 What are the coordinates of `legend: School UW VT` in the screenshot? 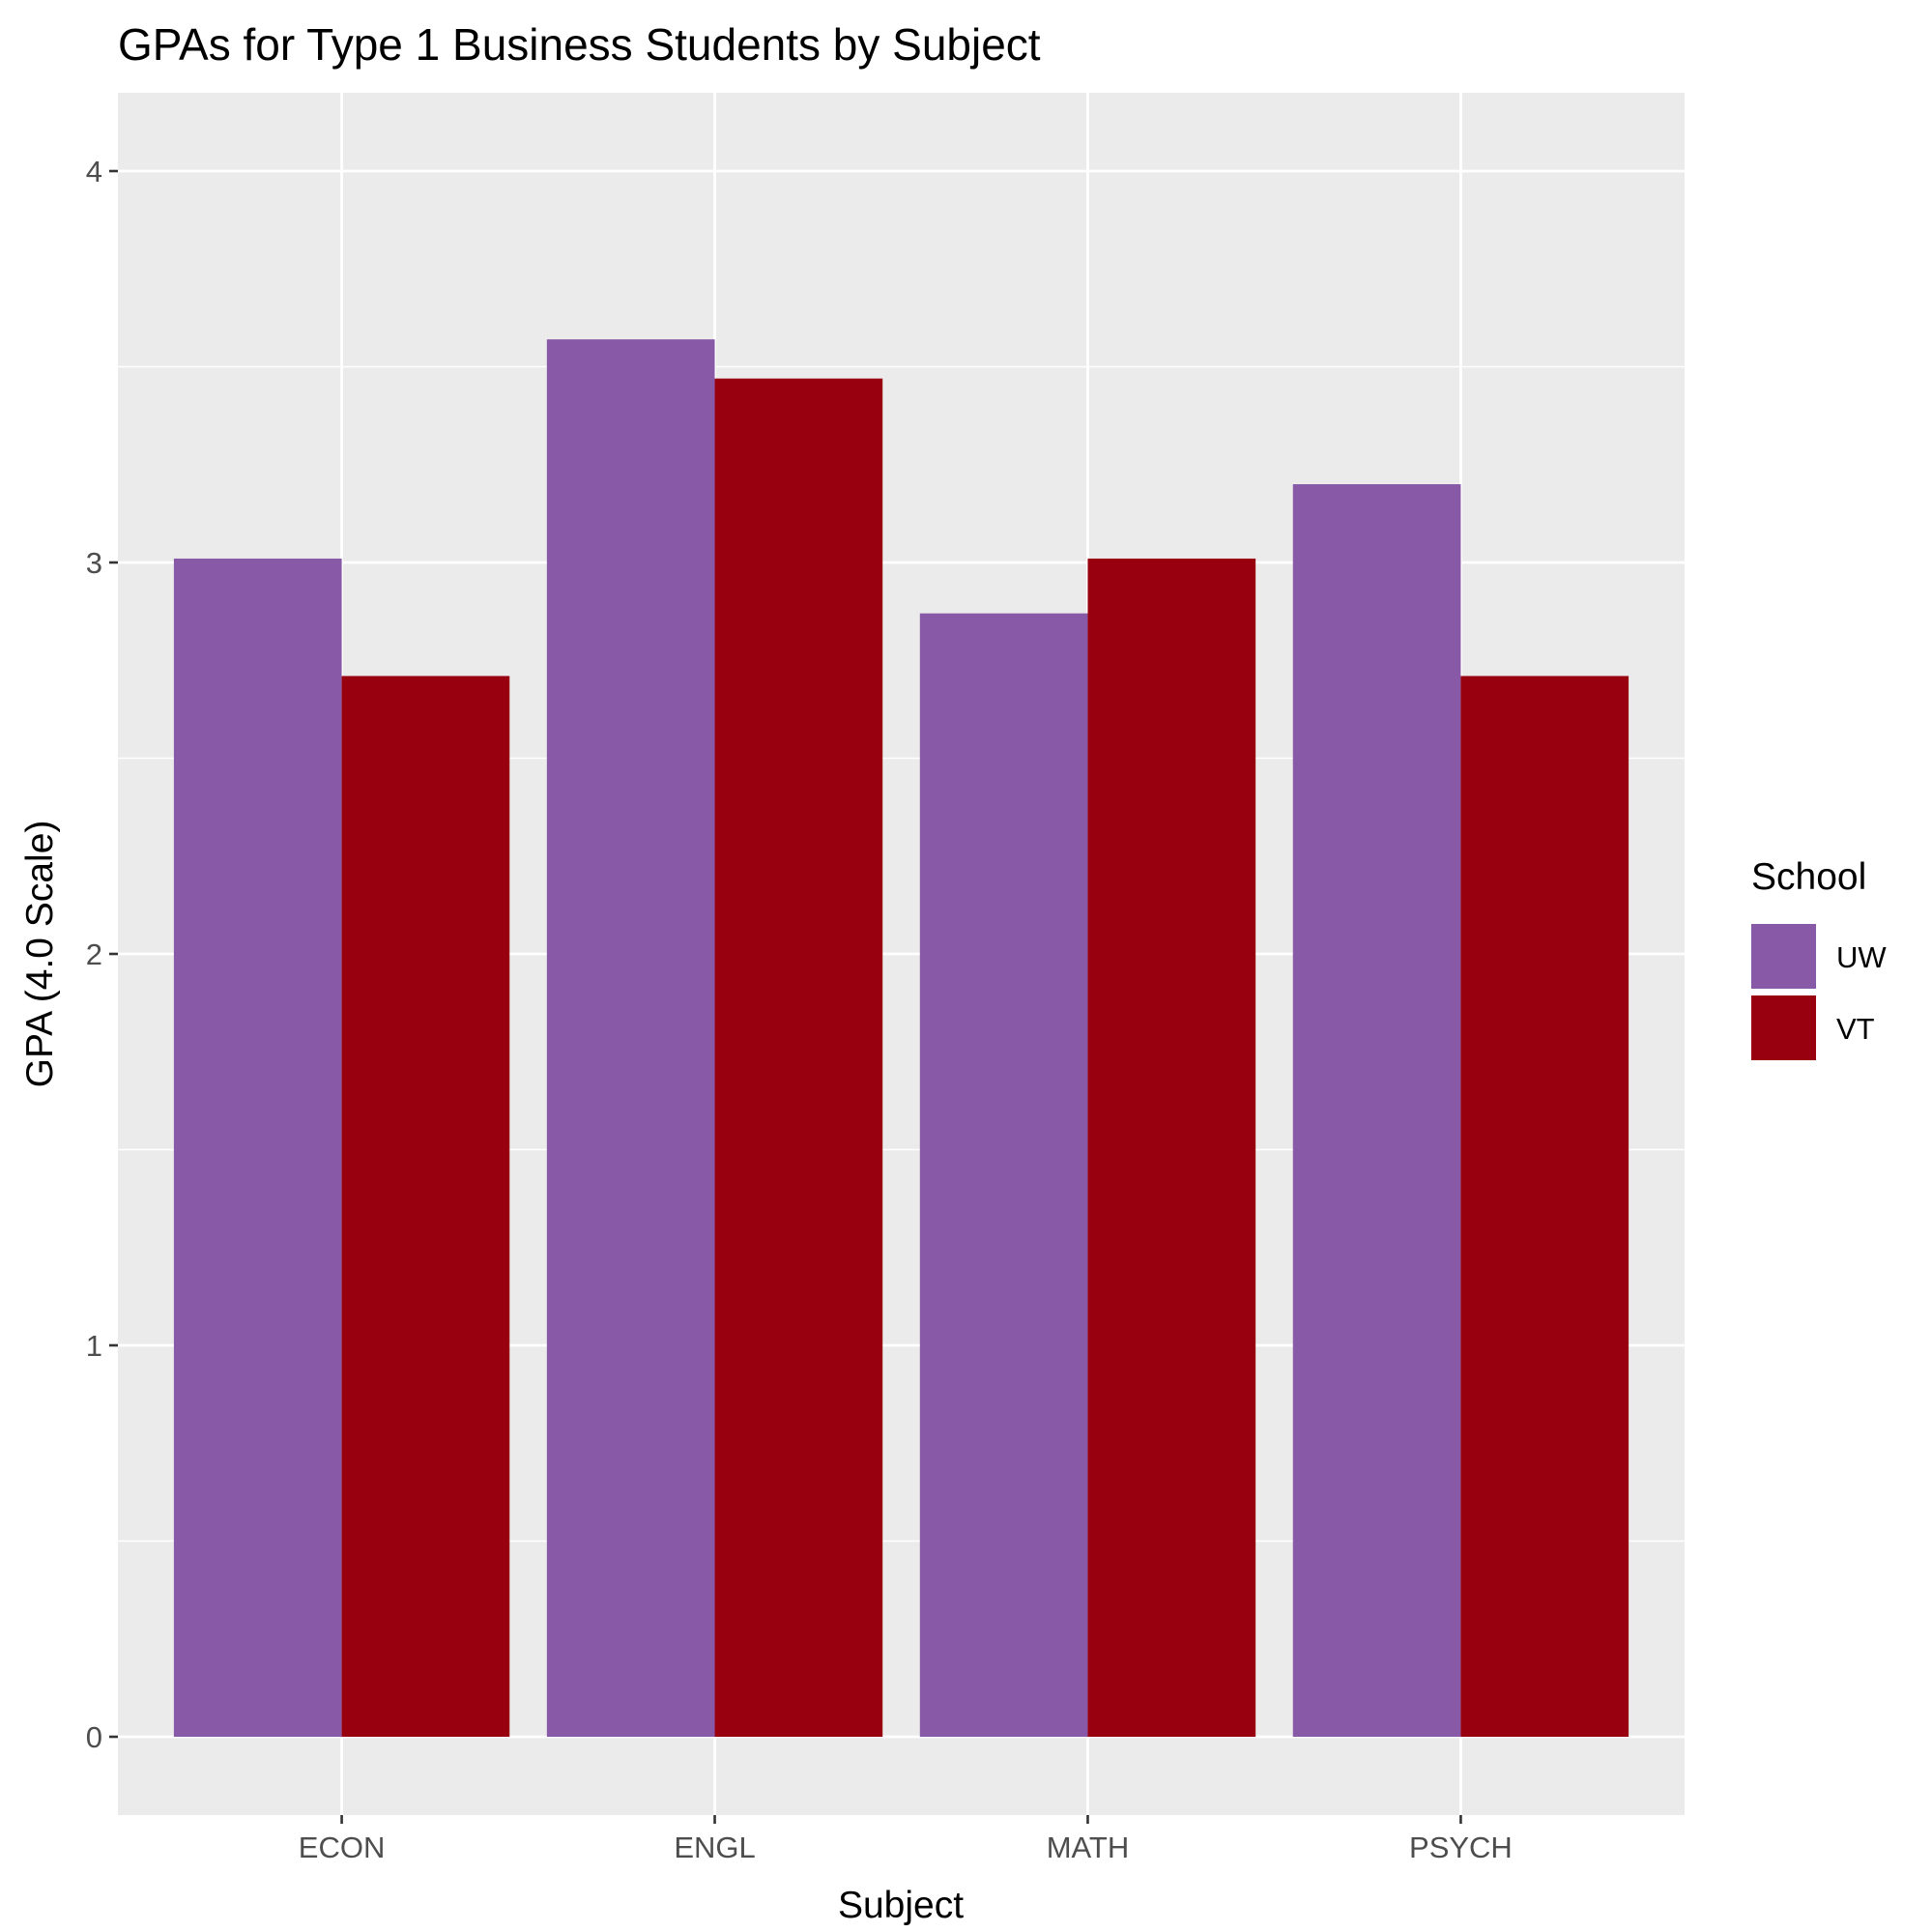 It's located at (1819, 958).